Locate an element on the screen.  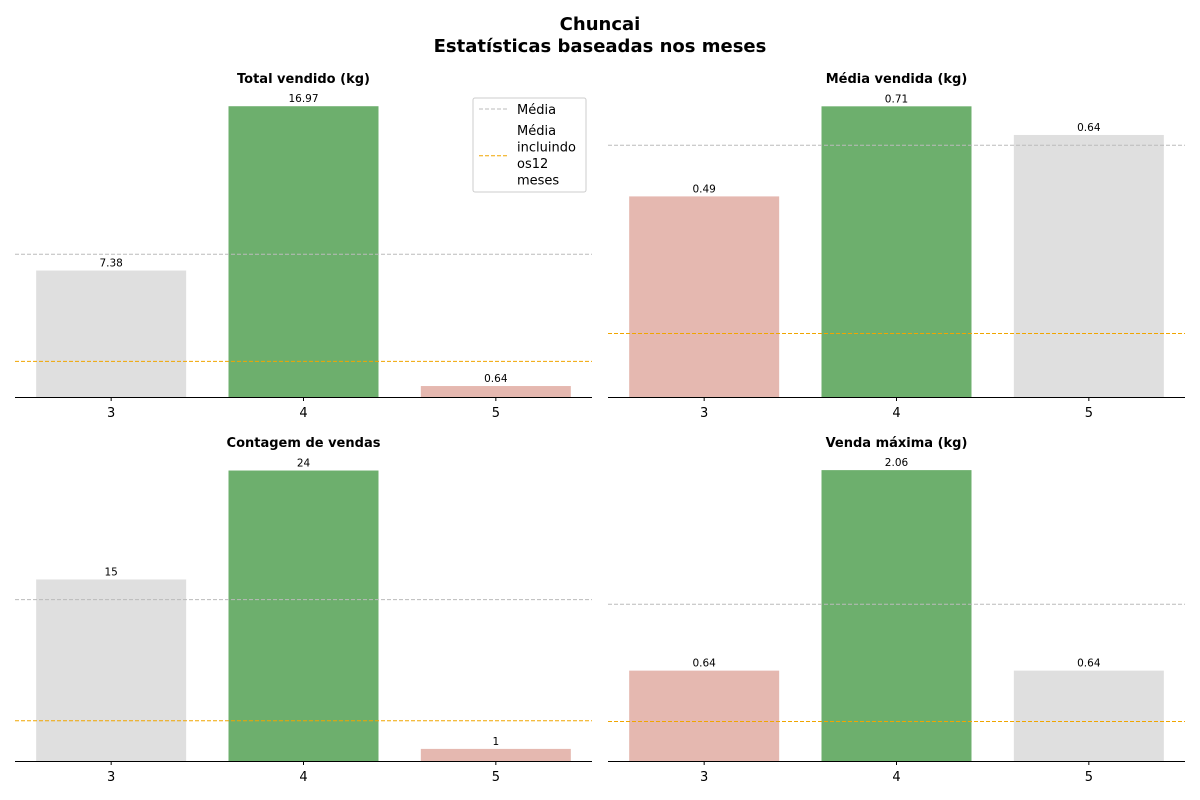
data-label: 0.49 is located at coordinates (703, 189).